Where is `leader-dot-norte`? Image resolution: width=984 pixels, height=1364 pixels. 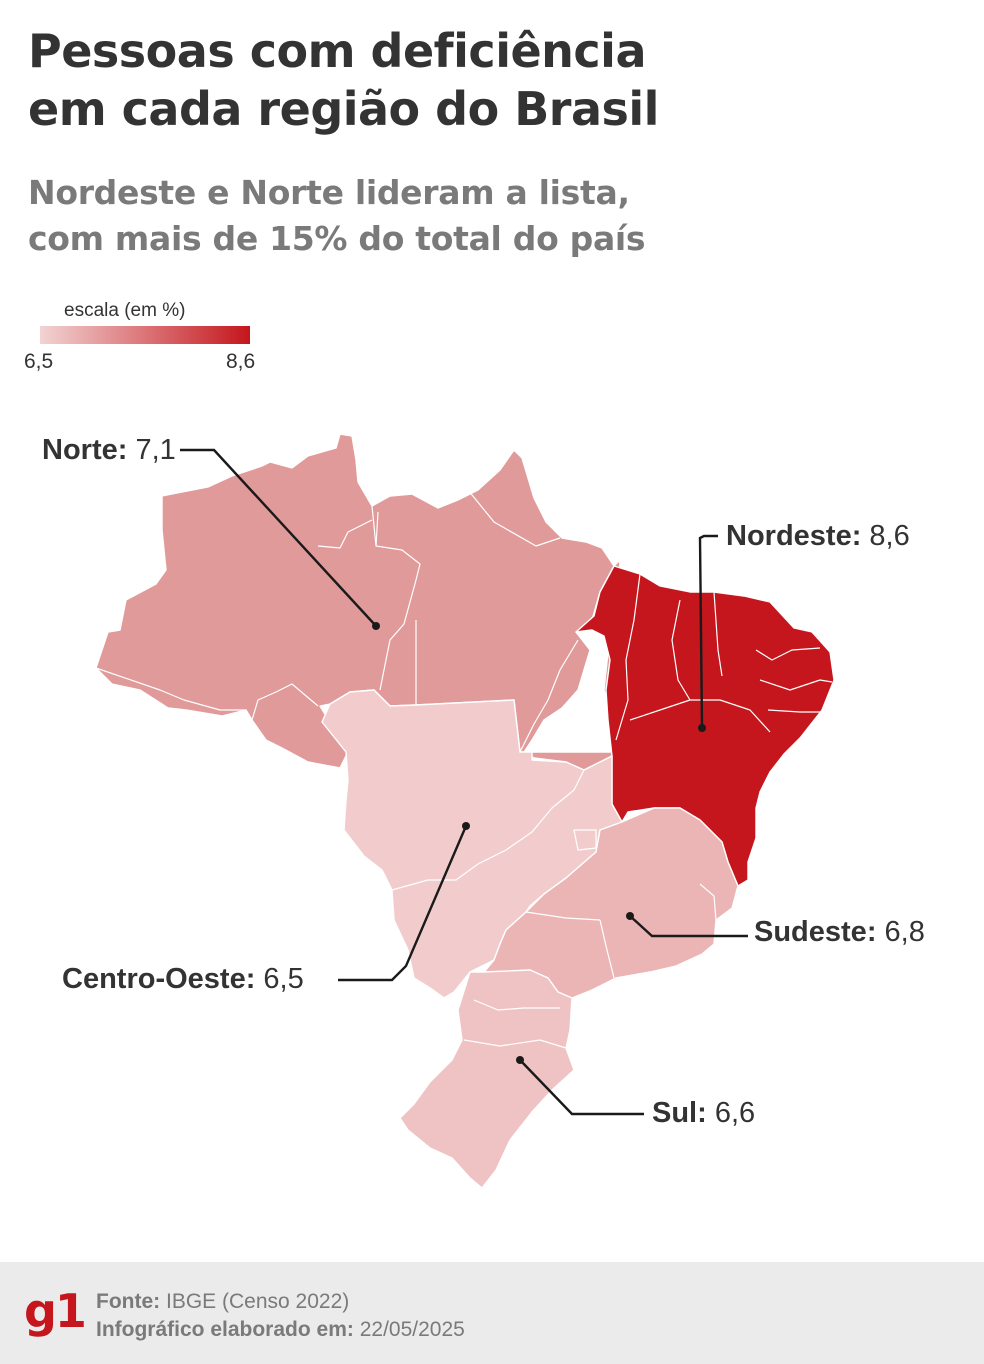 leader-dot-norte is located at coordinates (376, 626).